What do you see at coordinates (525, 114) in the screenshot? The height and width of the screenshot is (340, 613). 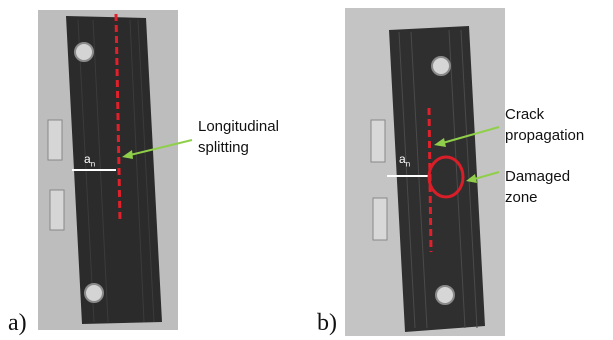 I see `callout-line1: Crack` at bounding box center [525, 114].